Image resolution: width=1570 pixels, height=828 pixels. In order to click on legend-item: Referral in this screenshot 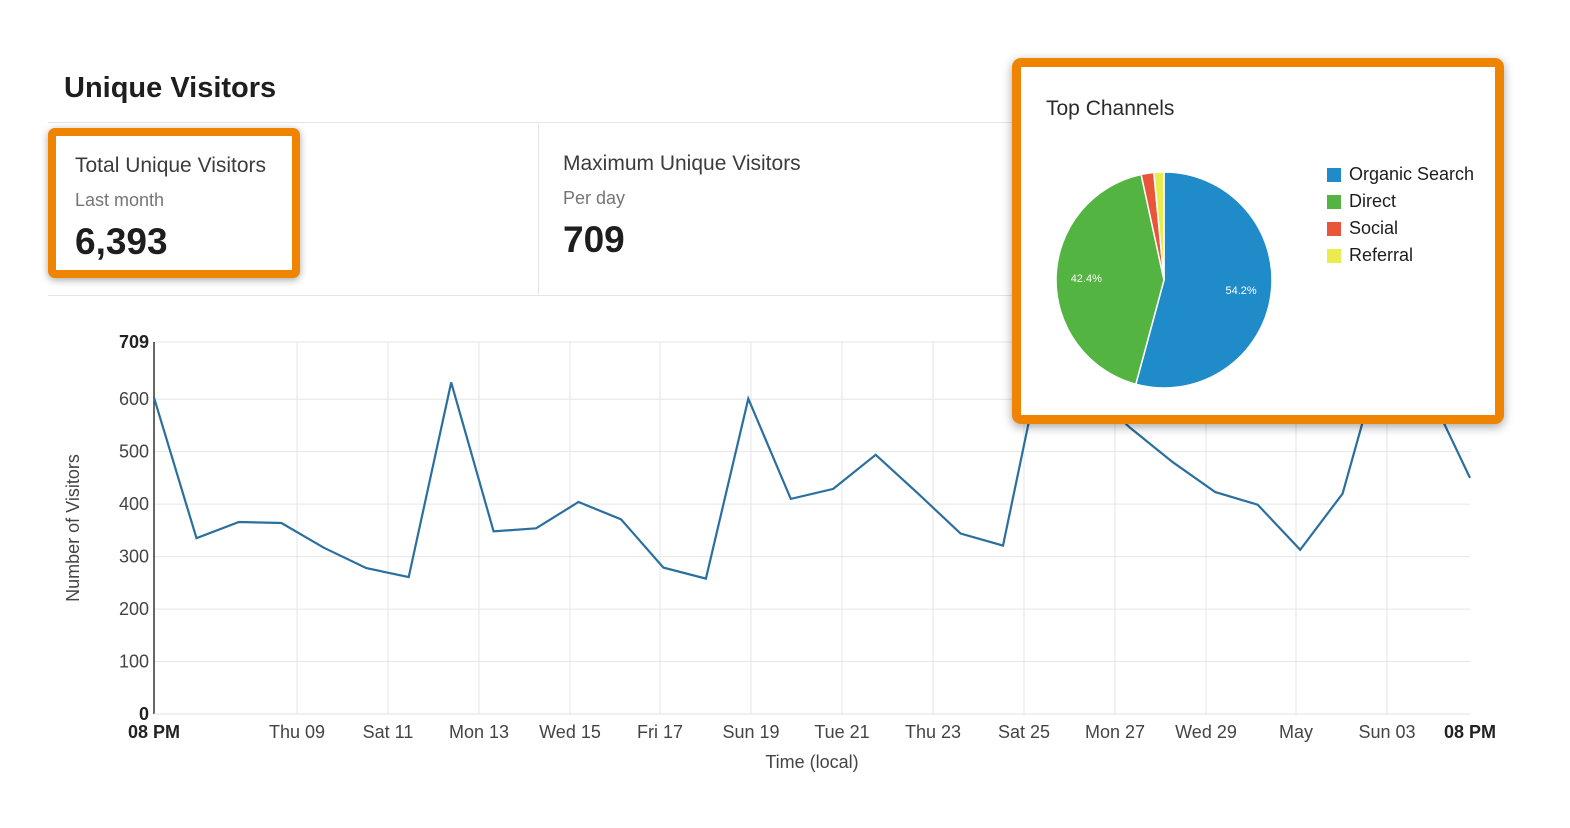, I will do `click(1400, 255)`.